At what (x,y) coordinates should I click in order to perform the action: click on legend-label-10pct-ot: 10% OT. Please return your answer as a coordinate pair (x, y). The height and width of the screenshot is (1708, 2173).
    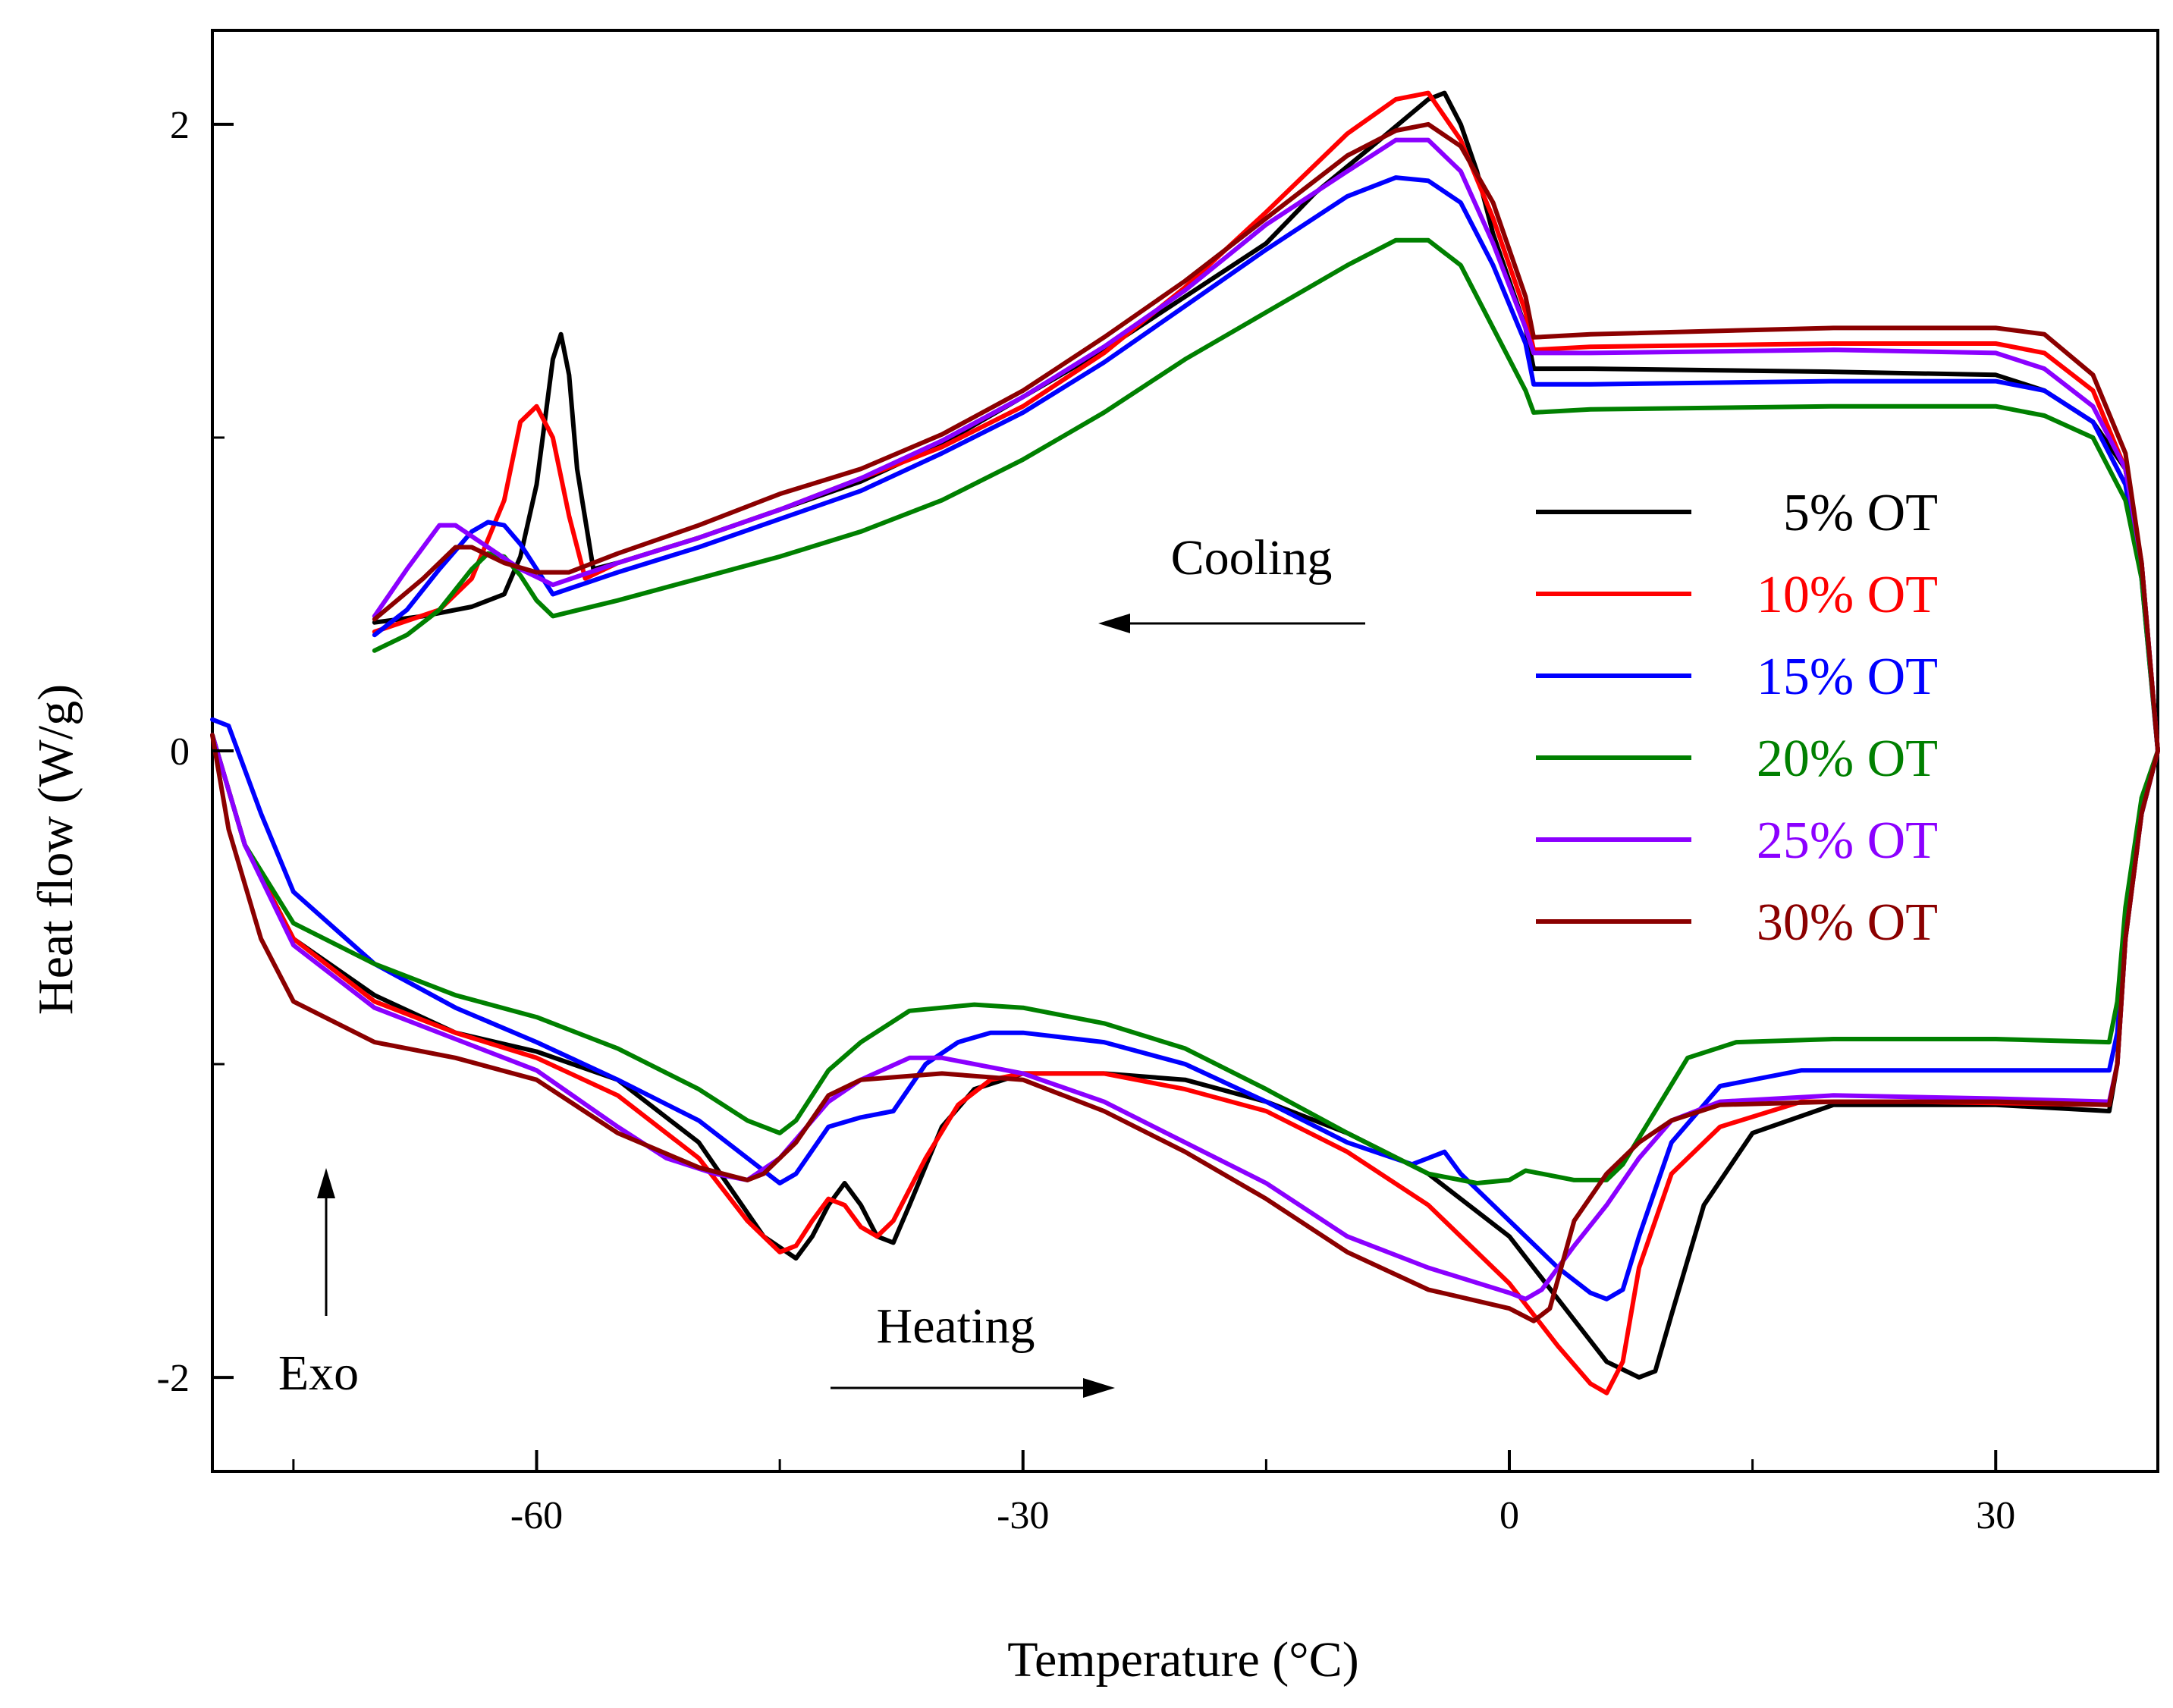
    Looking at the image, I should click on (1847, 595).